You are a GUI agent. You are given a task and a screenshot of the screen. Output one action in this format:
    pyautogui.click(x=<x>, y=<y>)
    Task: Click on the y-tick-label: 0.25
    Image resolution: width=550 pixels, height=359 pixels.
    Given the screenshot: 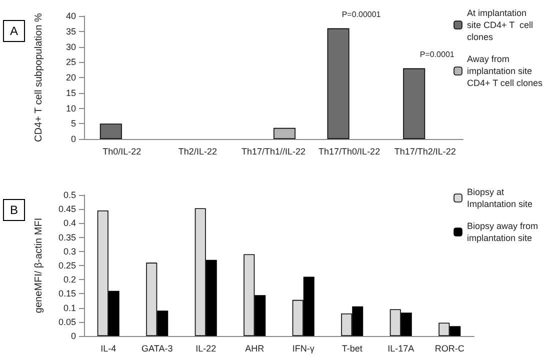 What is the action you would take?
    pyautogui.click(x=67, y=265)
    